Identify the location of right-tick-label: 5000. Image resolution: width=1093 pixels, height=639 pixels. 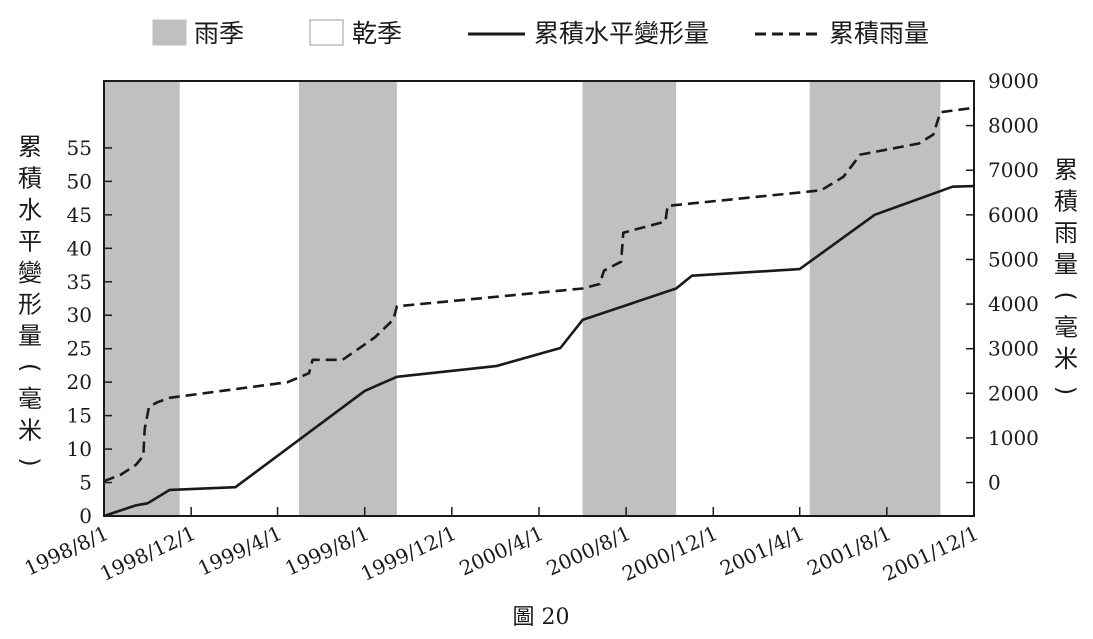
(1013, 259).